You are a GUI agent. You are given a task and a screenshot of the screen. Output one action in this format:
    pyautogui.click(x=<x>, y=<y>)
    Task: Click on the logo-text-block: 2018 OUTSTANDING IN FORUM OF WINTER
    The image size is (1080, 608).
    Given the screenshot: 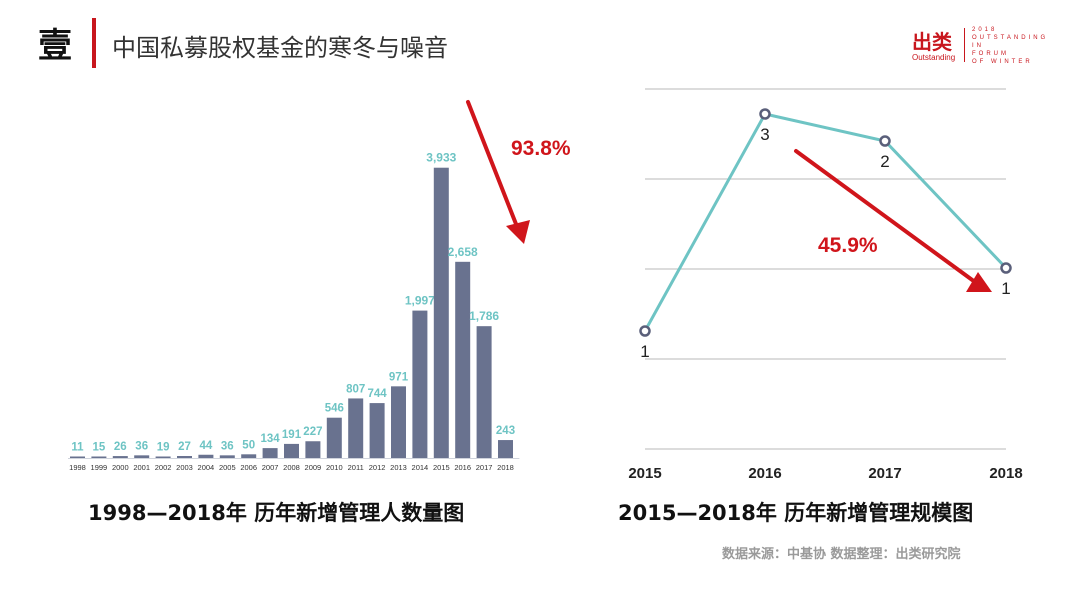 What is the action you would take?
    pyautogui.click(x=1010, y=46)
    